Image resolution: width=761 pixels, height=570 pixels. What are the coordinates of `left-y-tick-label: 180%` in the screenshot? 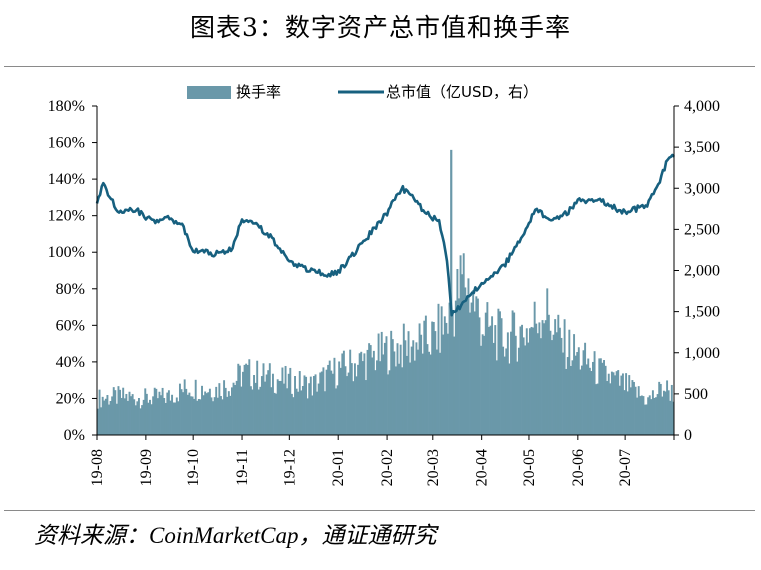 It's located at (66, 106).